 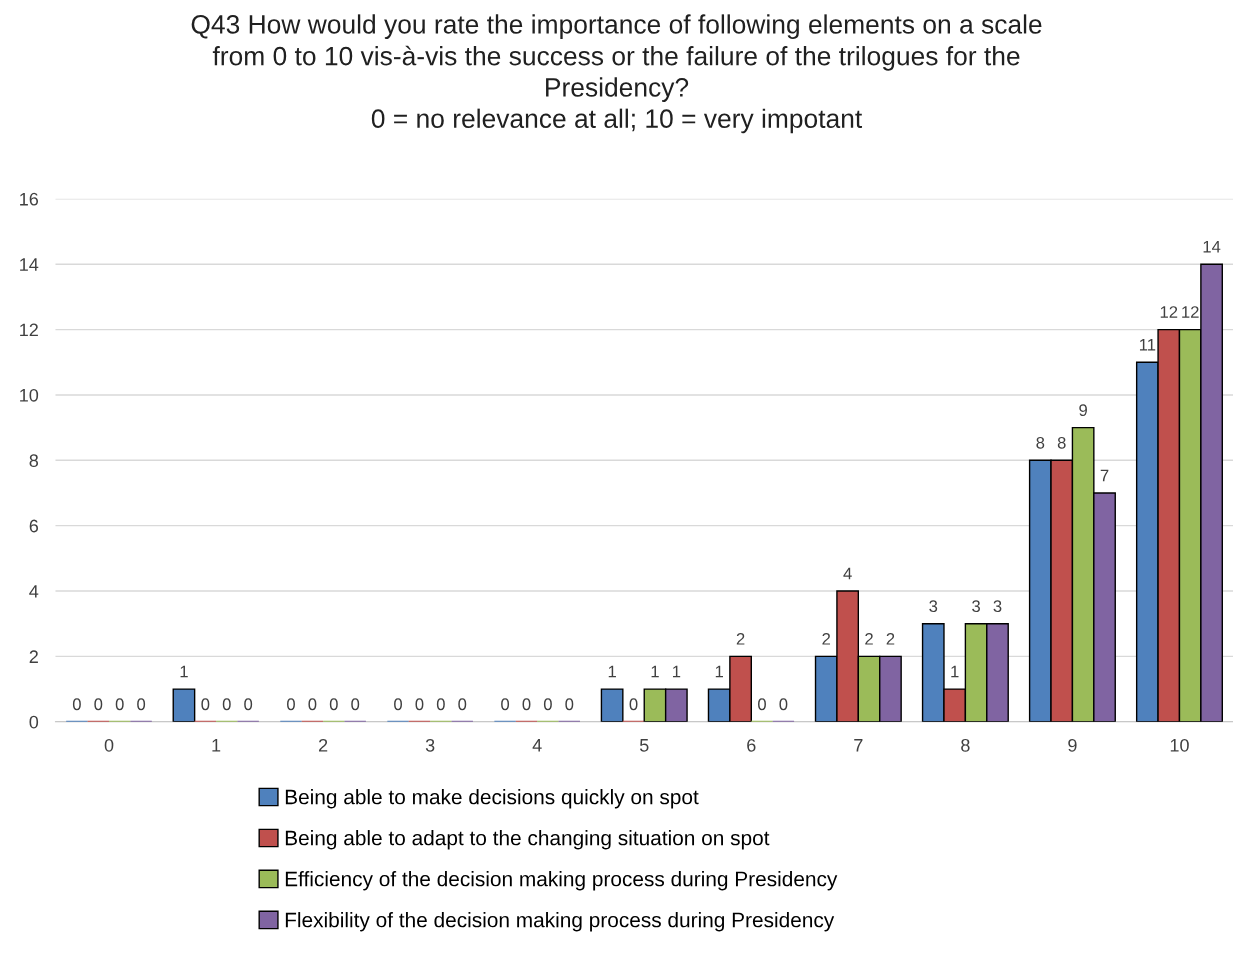 What do you see at coordinates (537, 745) in the screenshot?
I see `x-tick-label: 4` at bounding box center [537, 745].